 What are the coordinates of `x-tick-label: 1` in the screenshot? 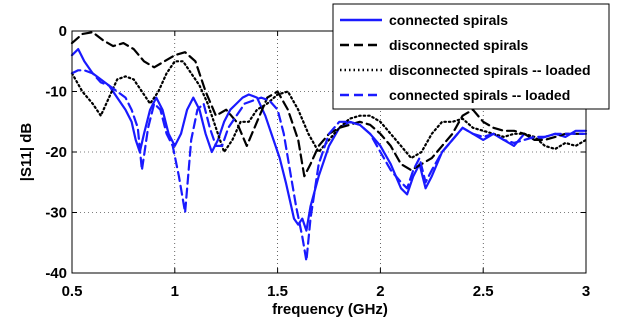 It's located at (175, 291).